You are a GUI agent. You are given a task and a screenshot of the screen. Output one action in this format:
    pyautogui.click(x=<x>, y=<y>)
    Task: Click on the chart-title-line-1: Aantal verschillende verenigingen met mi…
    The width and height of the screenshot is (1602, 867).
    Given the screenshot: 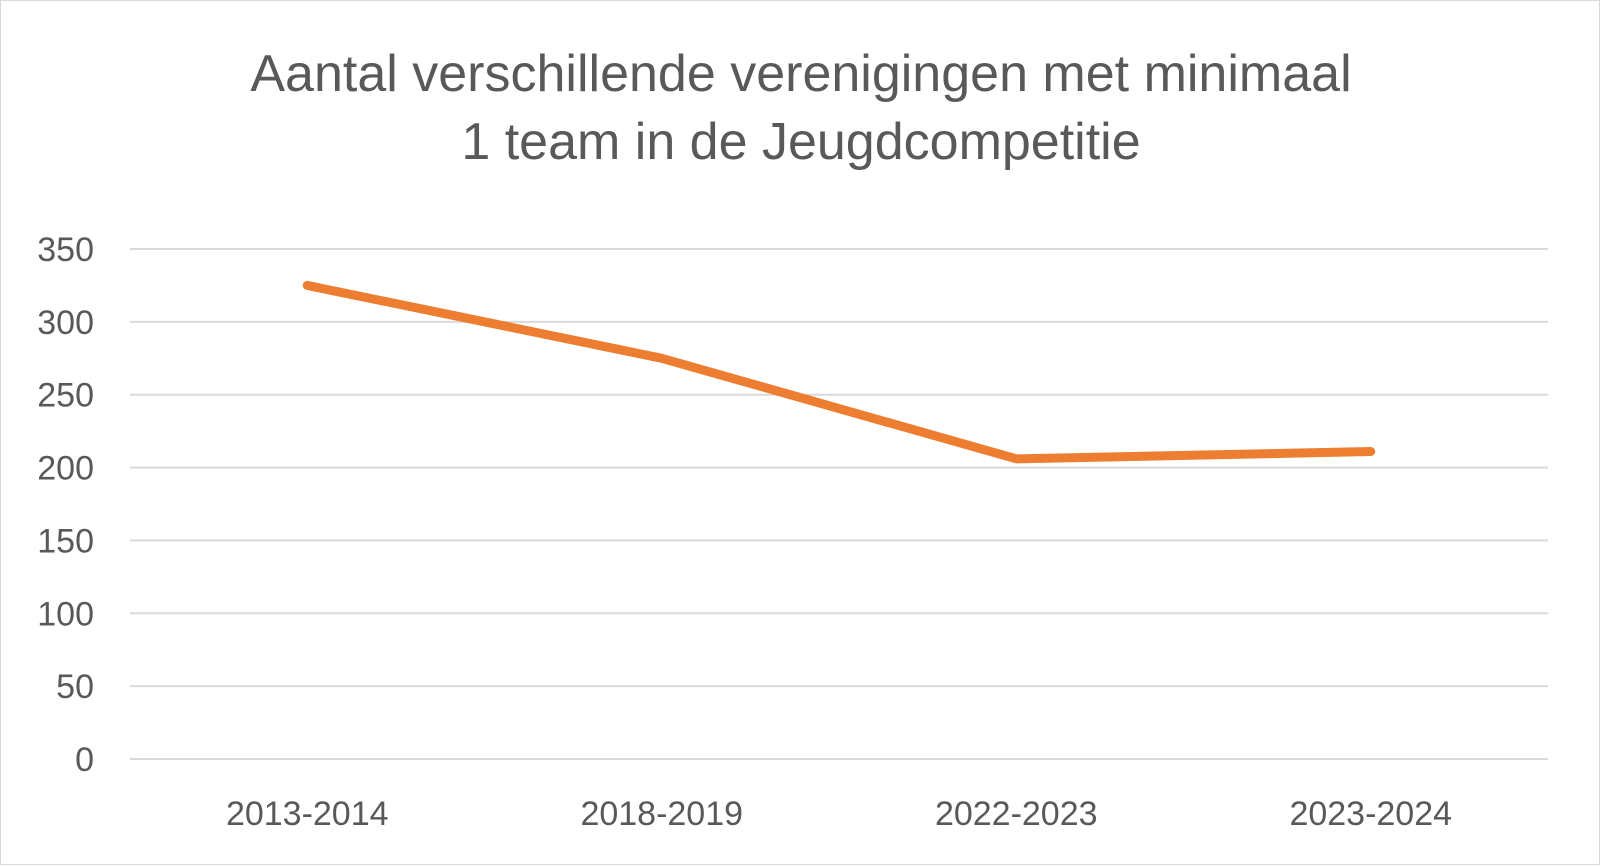 What is the action you would take?
    pyautogui.click(x=801, y=74)
    